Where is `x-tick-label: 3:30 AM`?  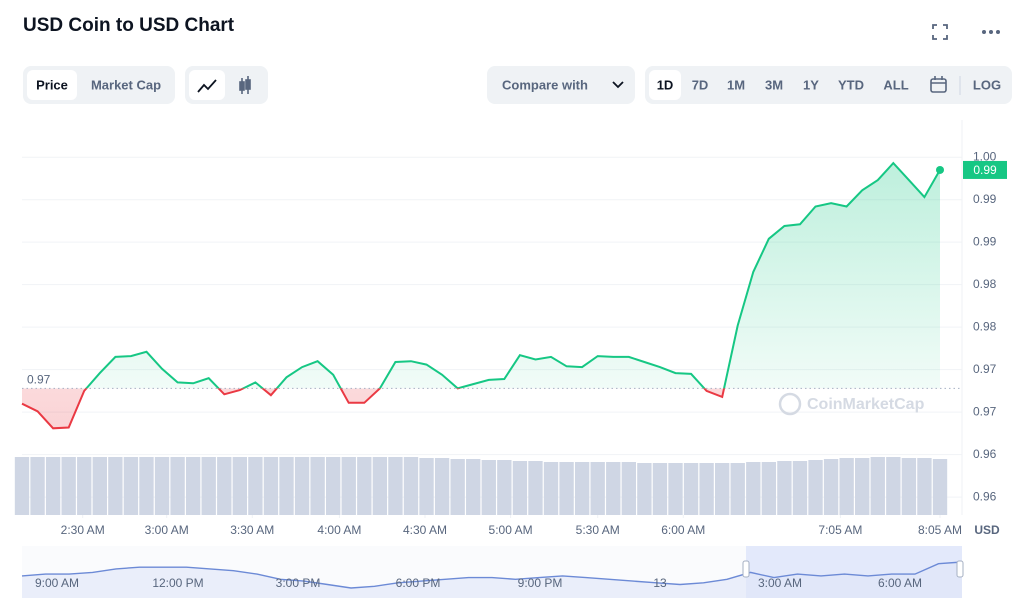 x-tick-label: 3:30 AM is located at coordinates (252, 530).